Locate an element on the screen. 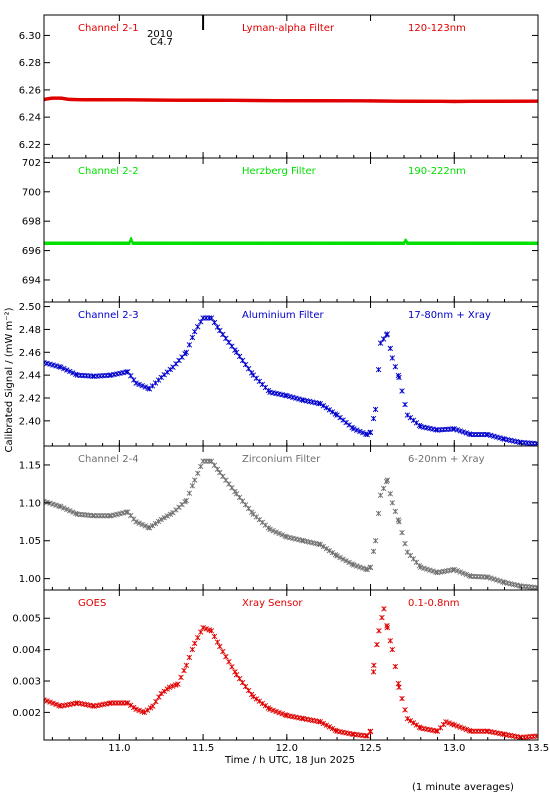 This screenshot has width=550, height=800. panel-filter-label: Herzberg Filter is located at coordinates (279, 171).